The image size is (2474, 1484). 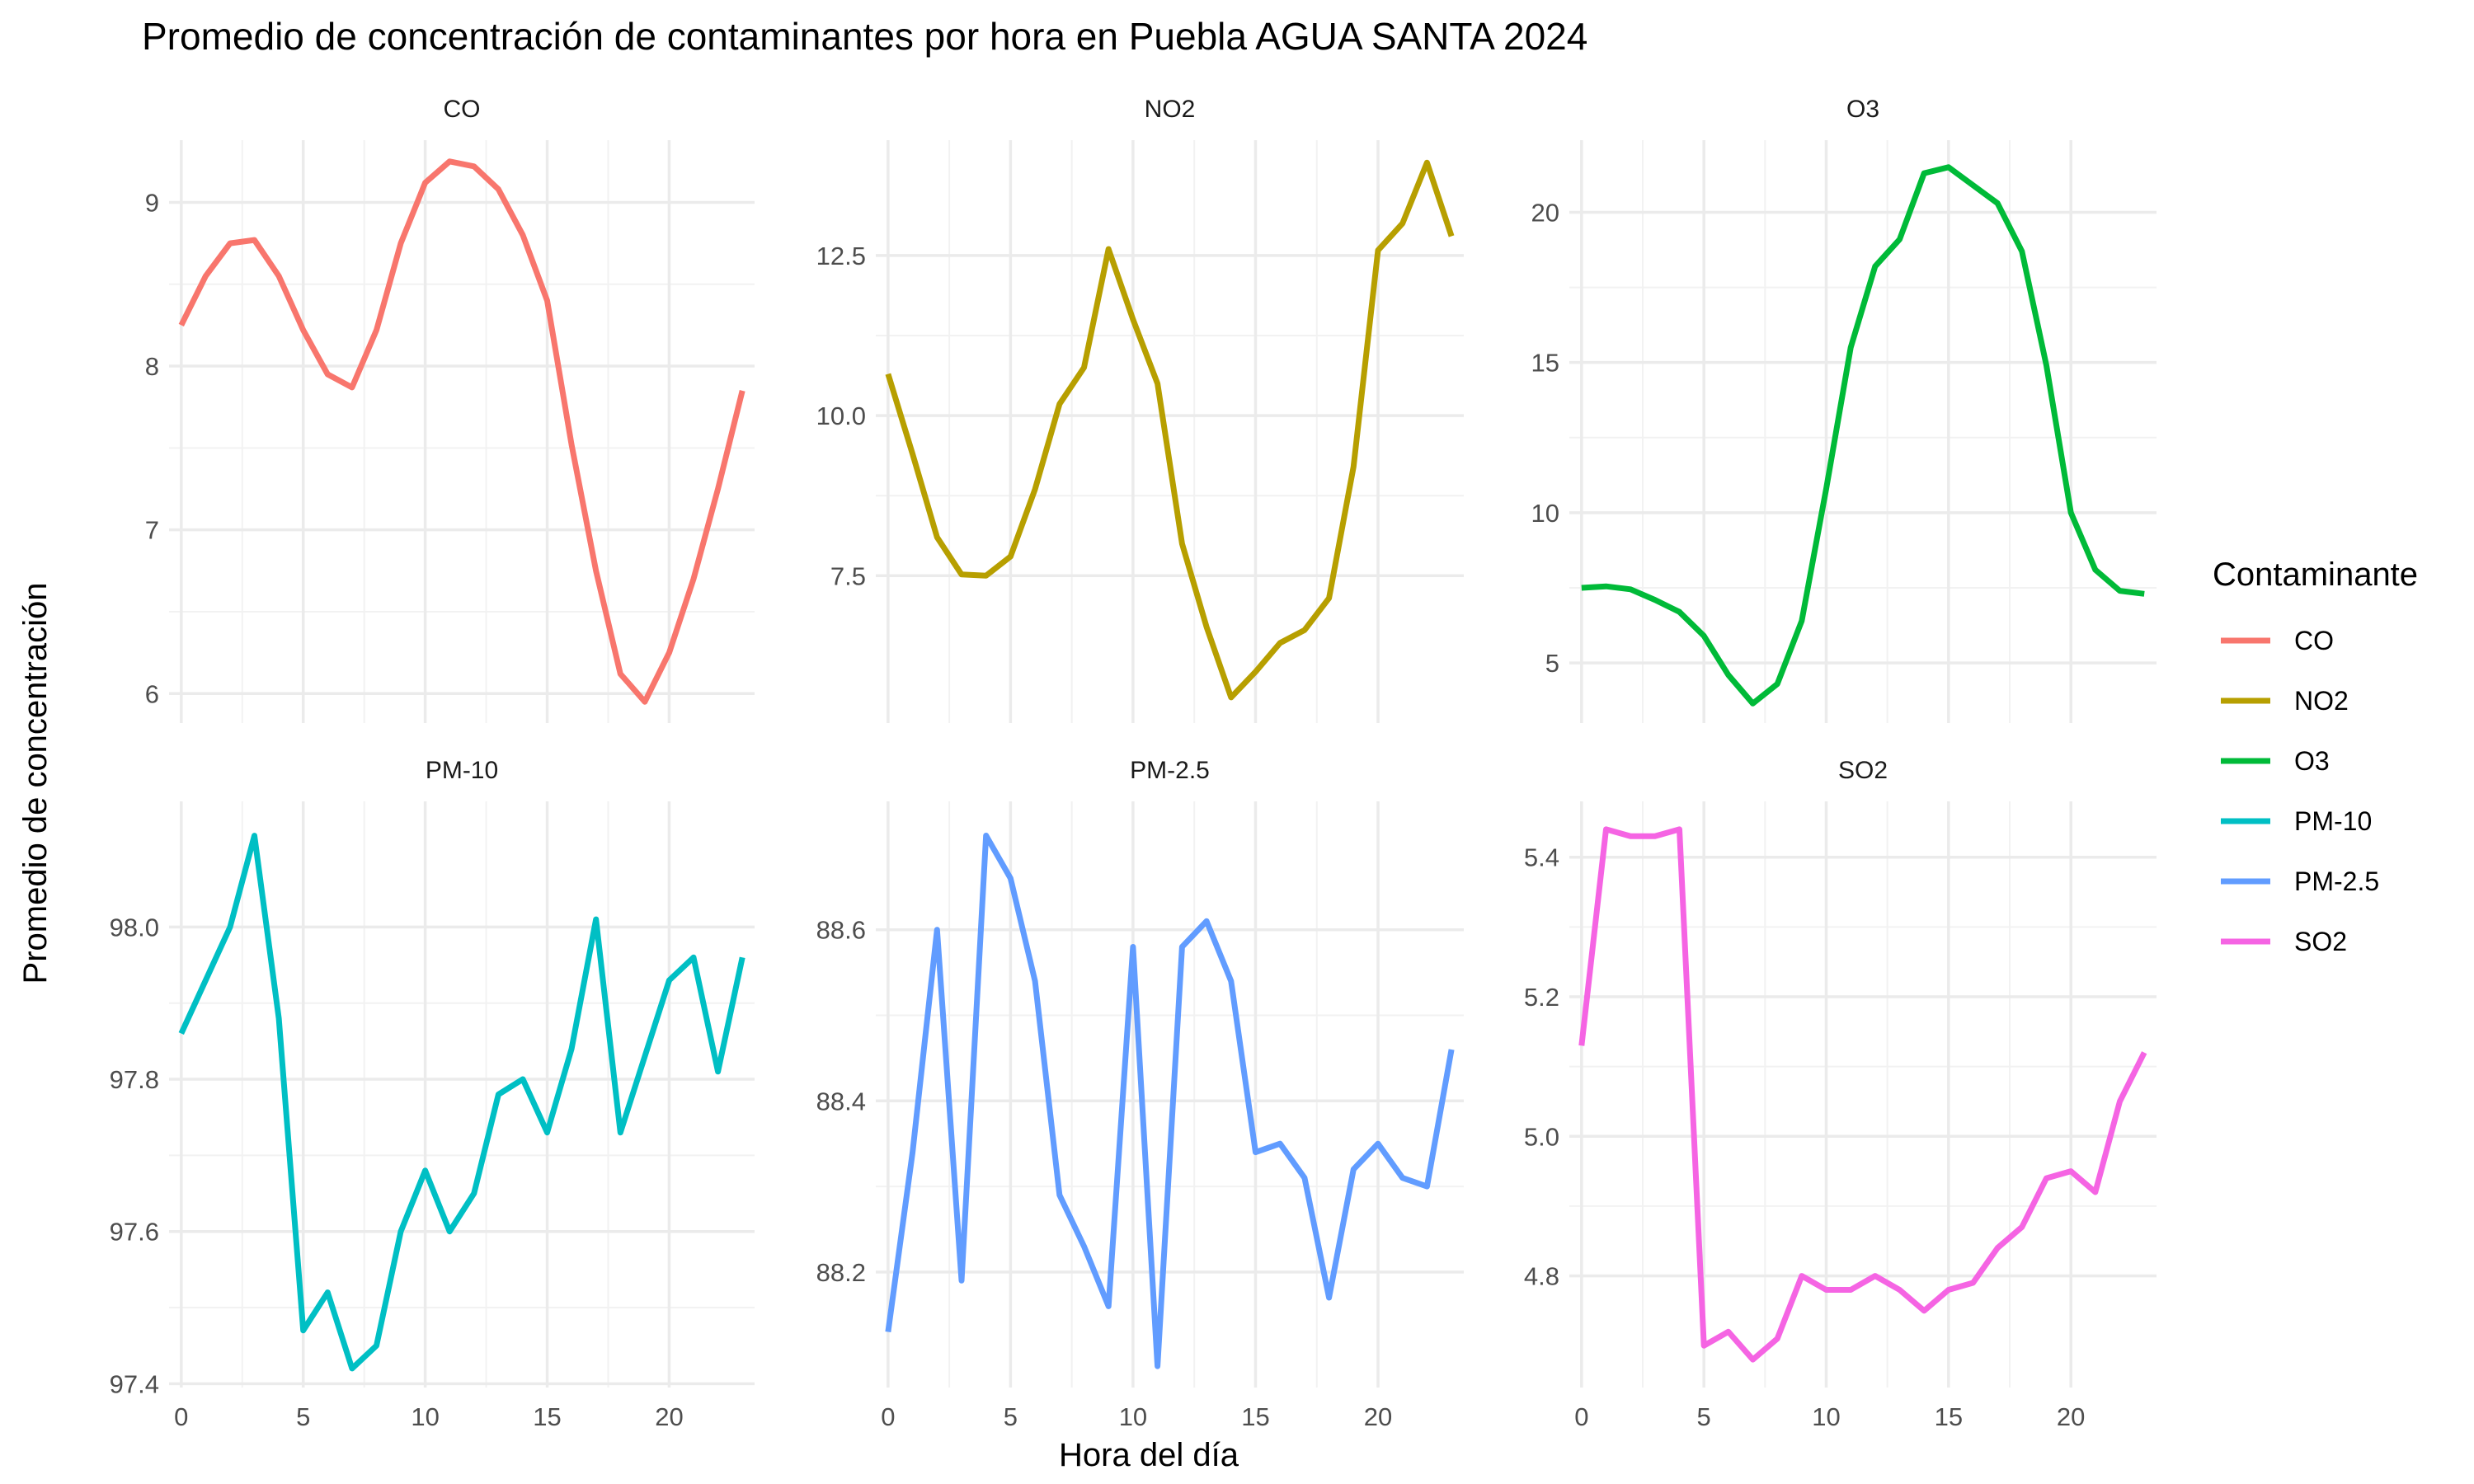 I want to click on y-tick-label: 7, so click(x=152, y=530).